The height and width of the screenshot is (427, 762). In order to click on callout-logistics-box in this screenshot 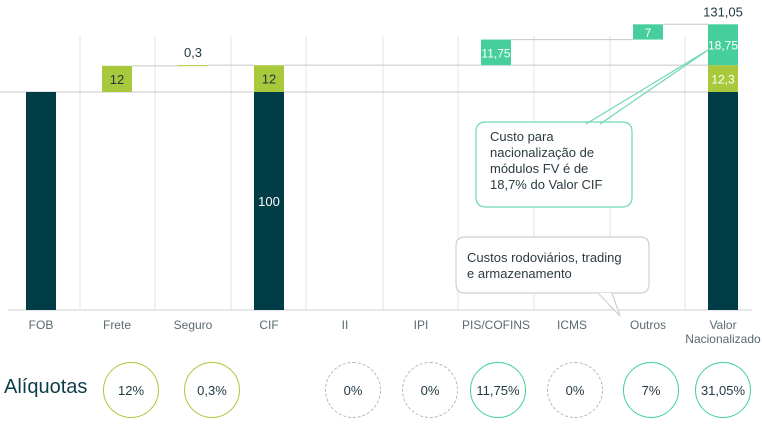, I will do `click(552, 265)`.